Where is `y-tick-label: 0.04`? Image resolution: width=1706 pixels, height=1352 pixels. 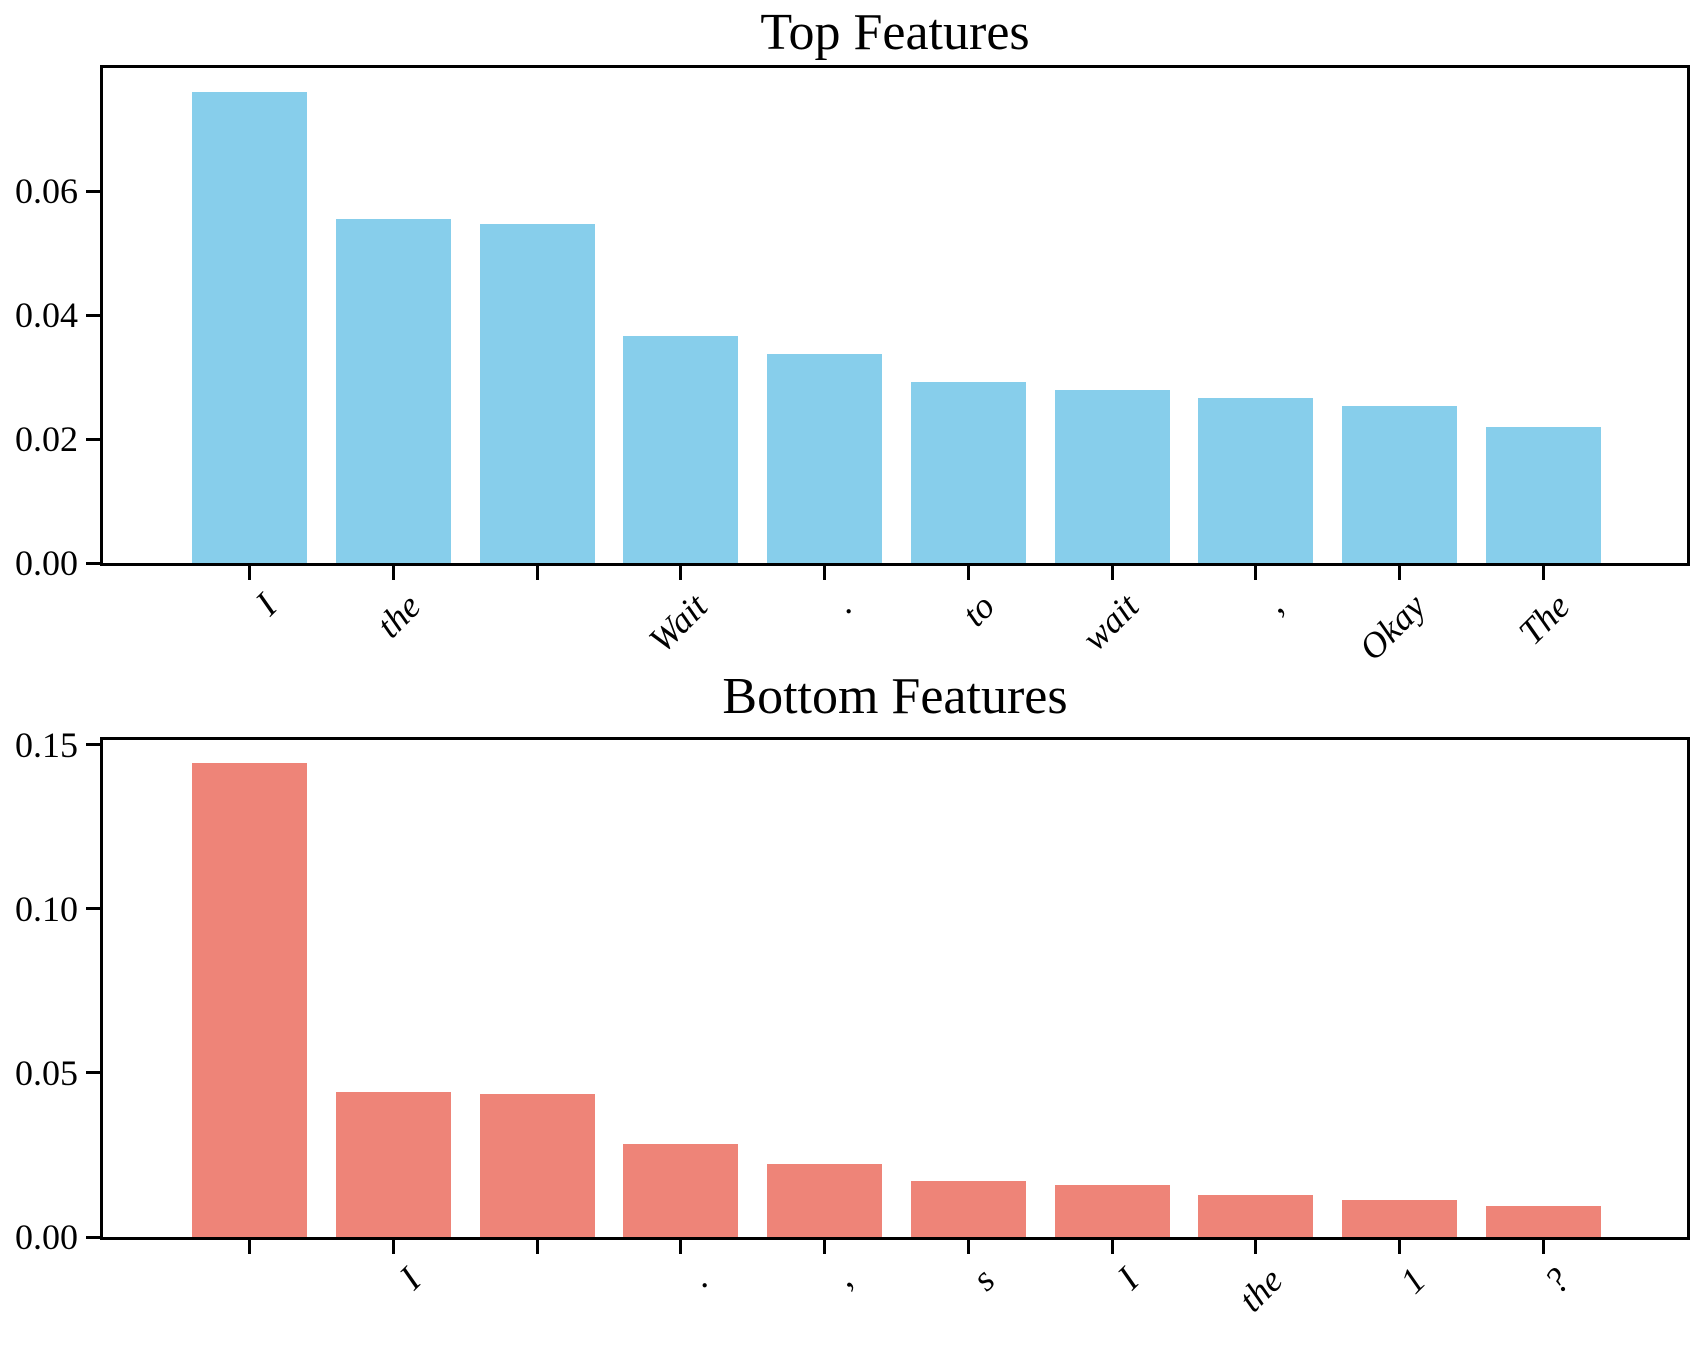 y-tick-label: 0.04 is located at coordinates (46, 315).